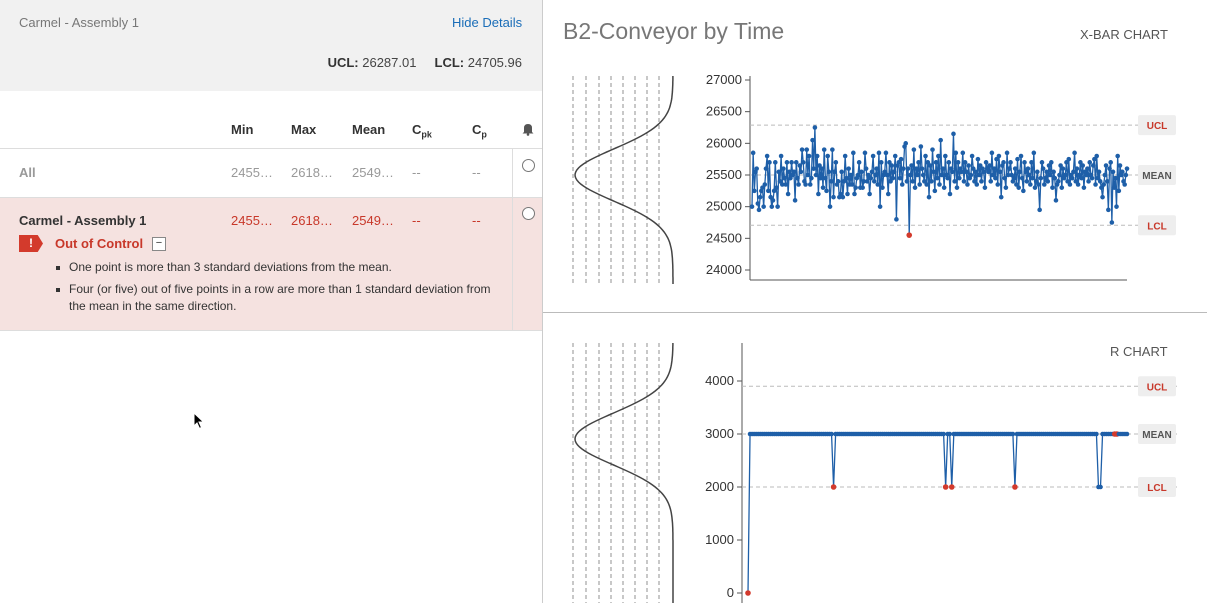 Image resolution: width=1207 pixels, height=603 pixels. Describe the element at coordinates (242, 129) in the screenshot. I see `col-header-min: Min` at that location.